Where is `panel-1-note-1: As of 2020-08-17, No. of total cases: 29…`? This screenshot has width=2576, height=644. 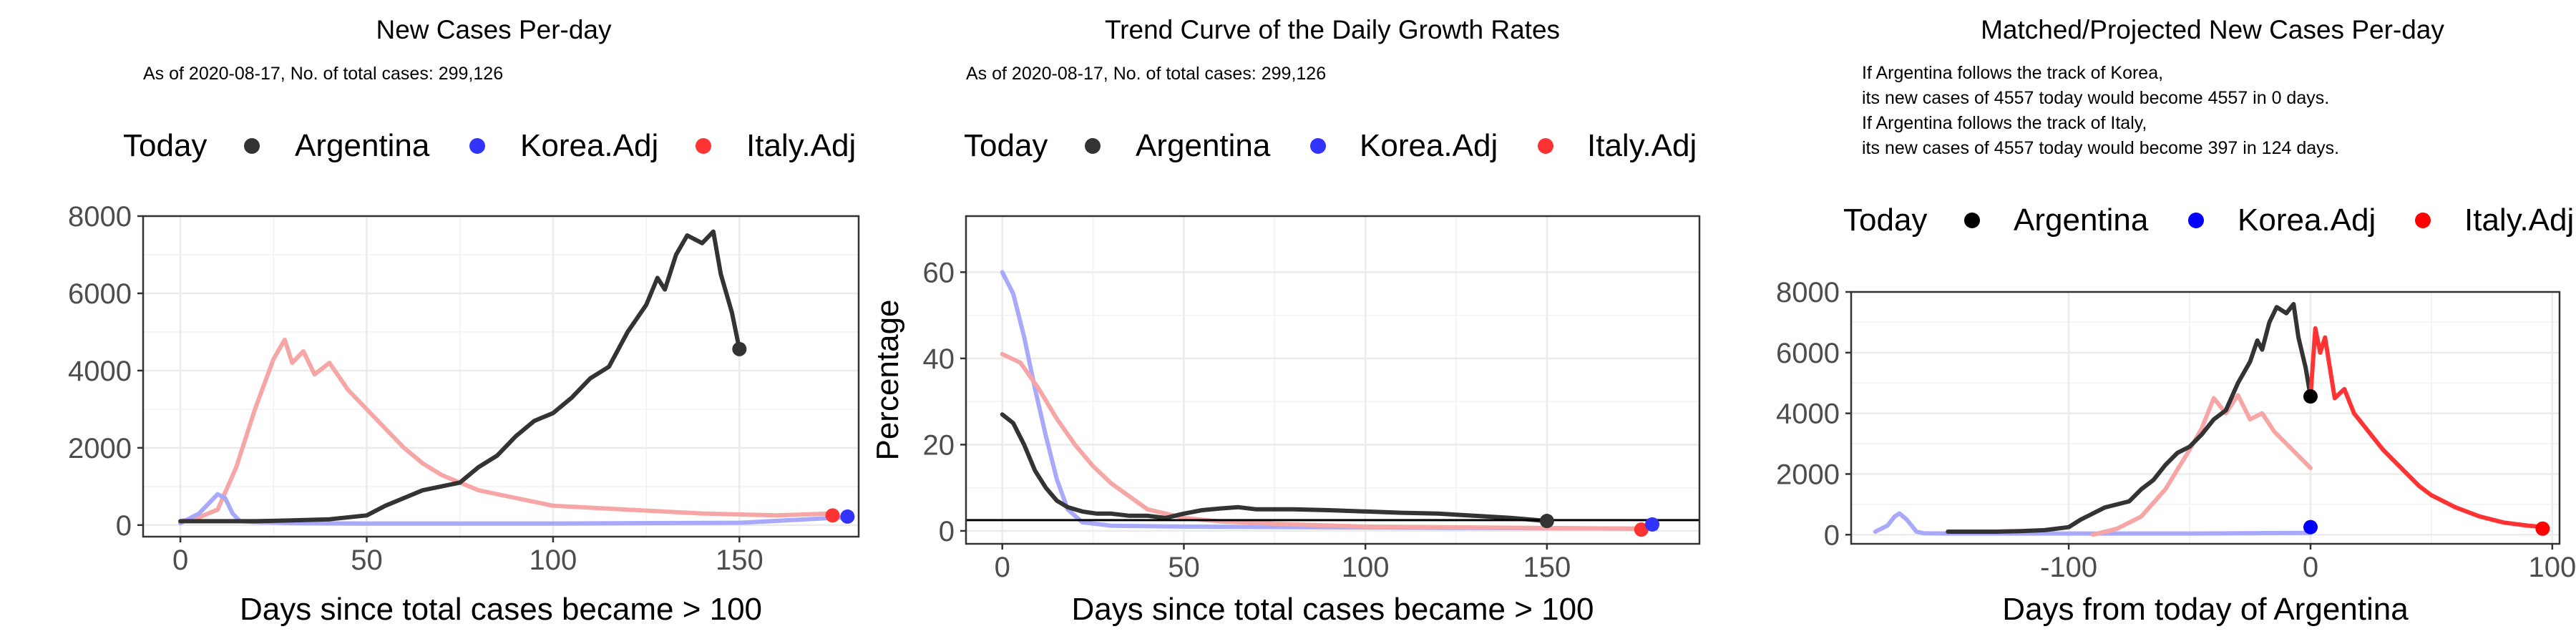 panel-1-note-1: As of 2020-08-17, No. of total cases: 29… is located at coordinates (323, 74).